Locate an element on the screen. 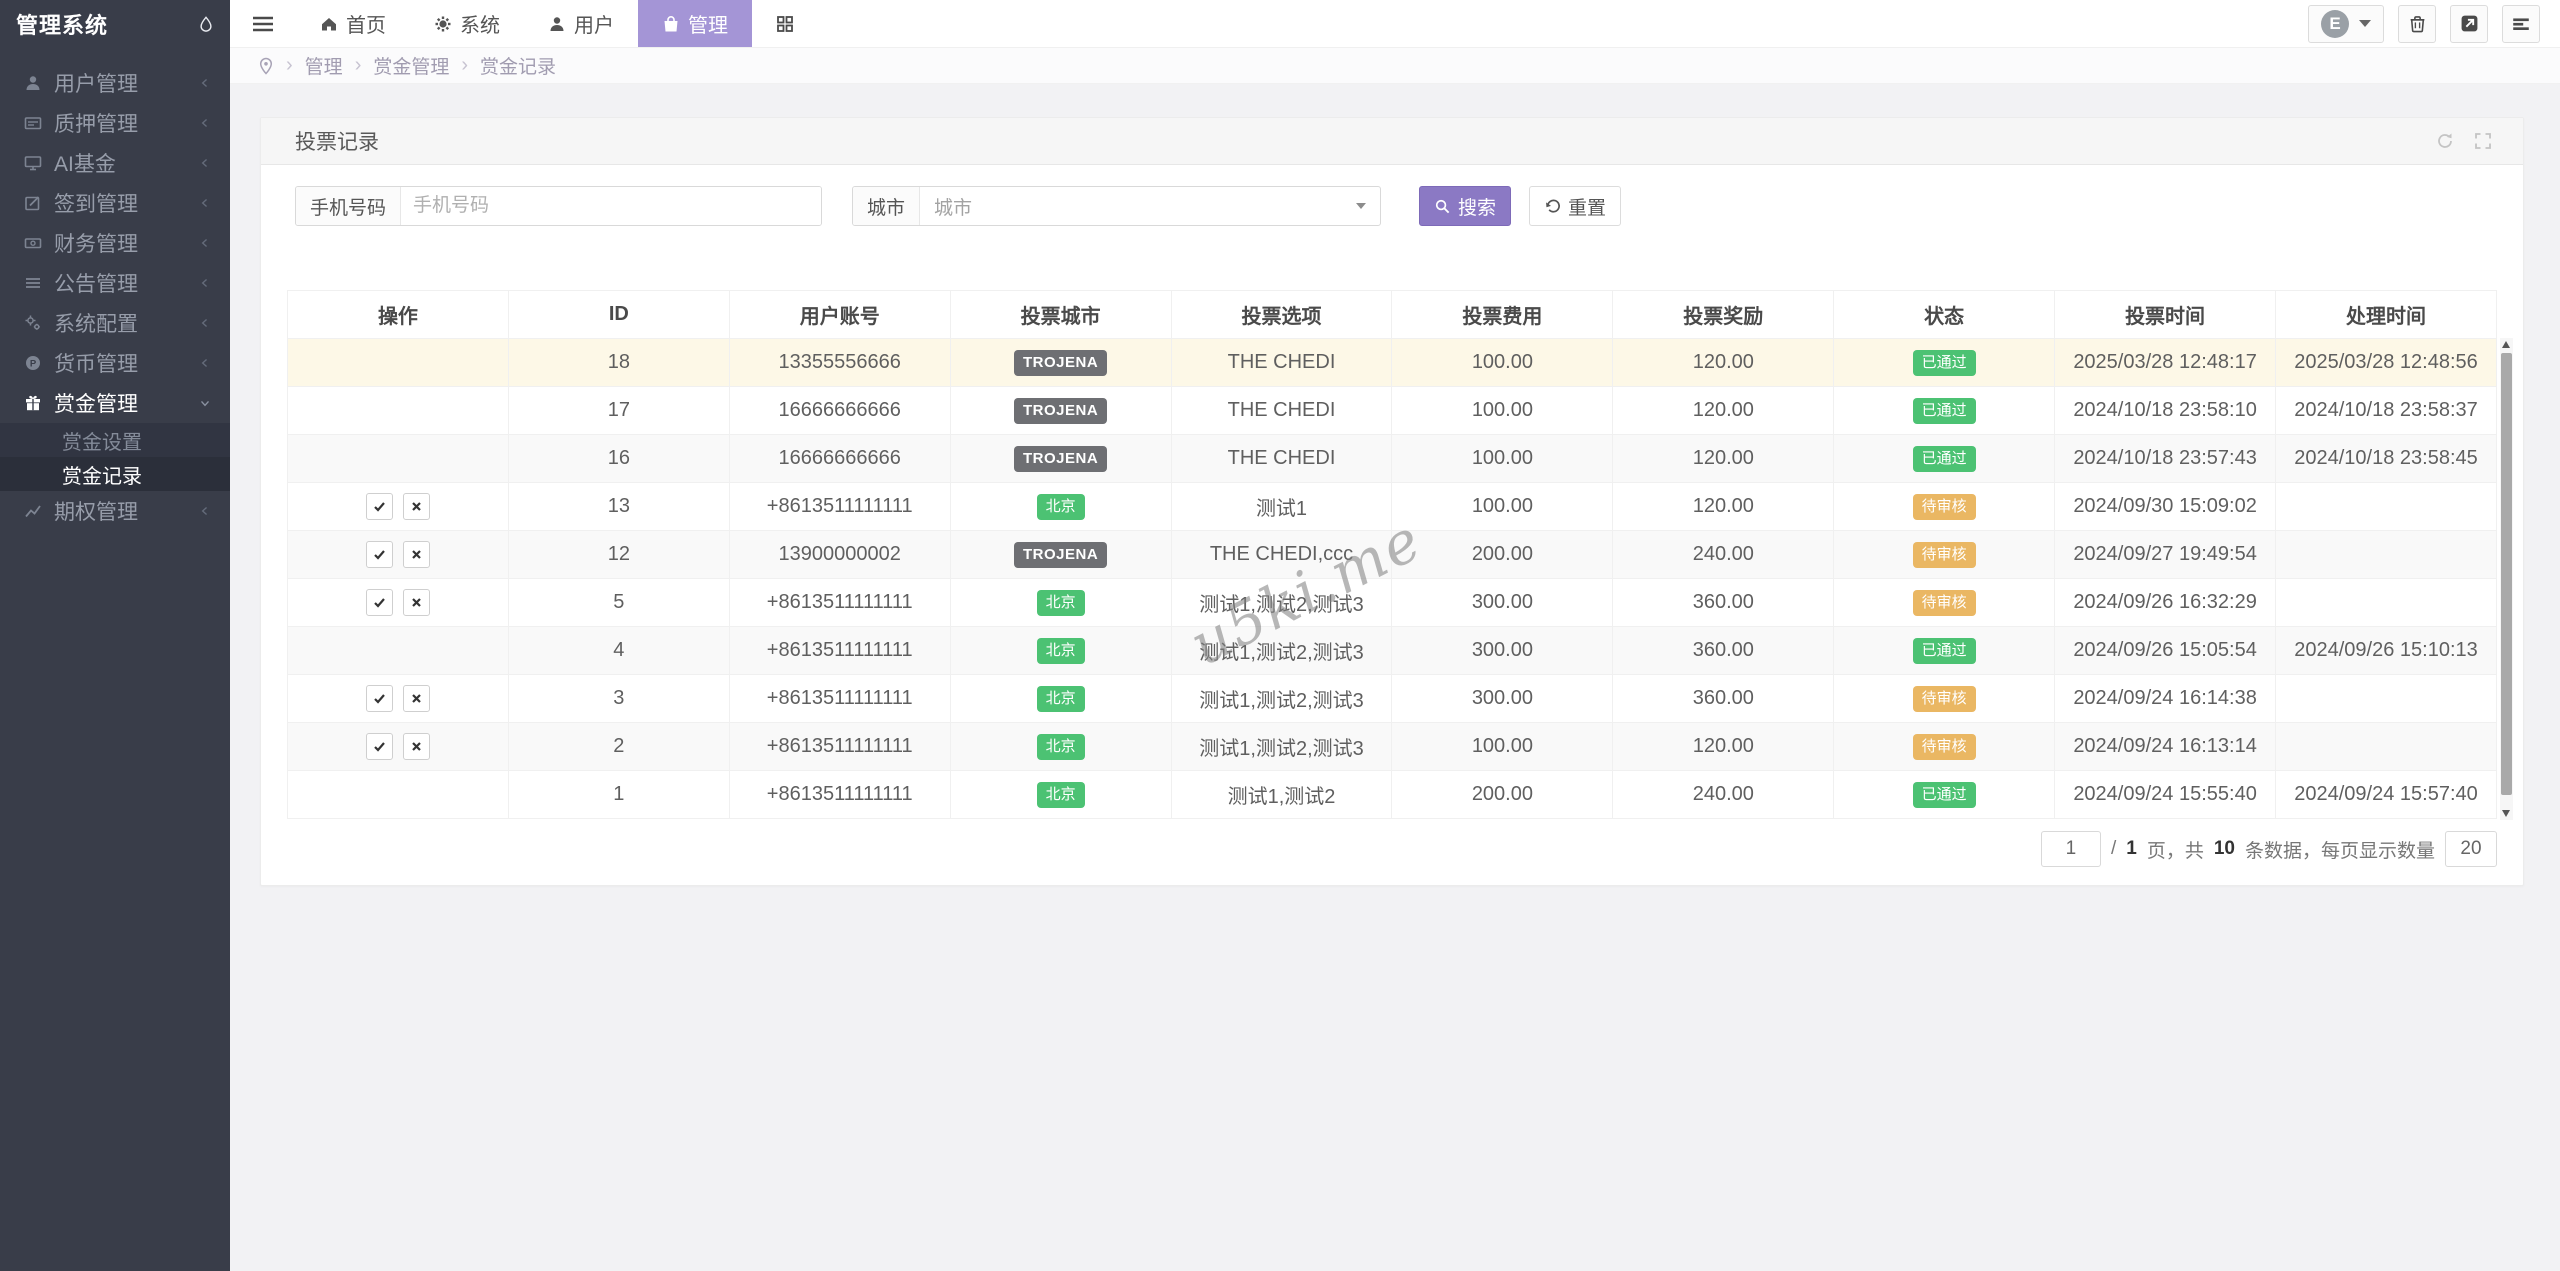 This screenshot has width=2560, height=1271. scroll-up-arrow-icon is located at coordinates (2506, 344).